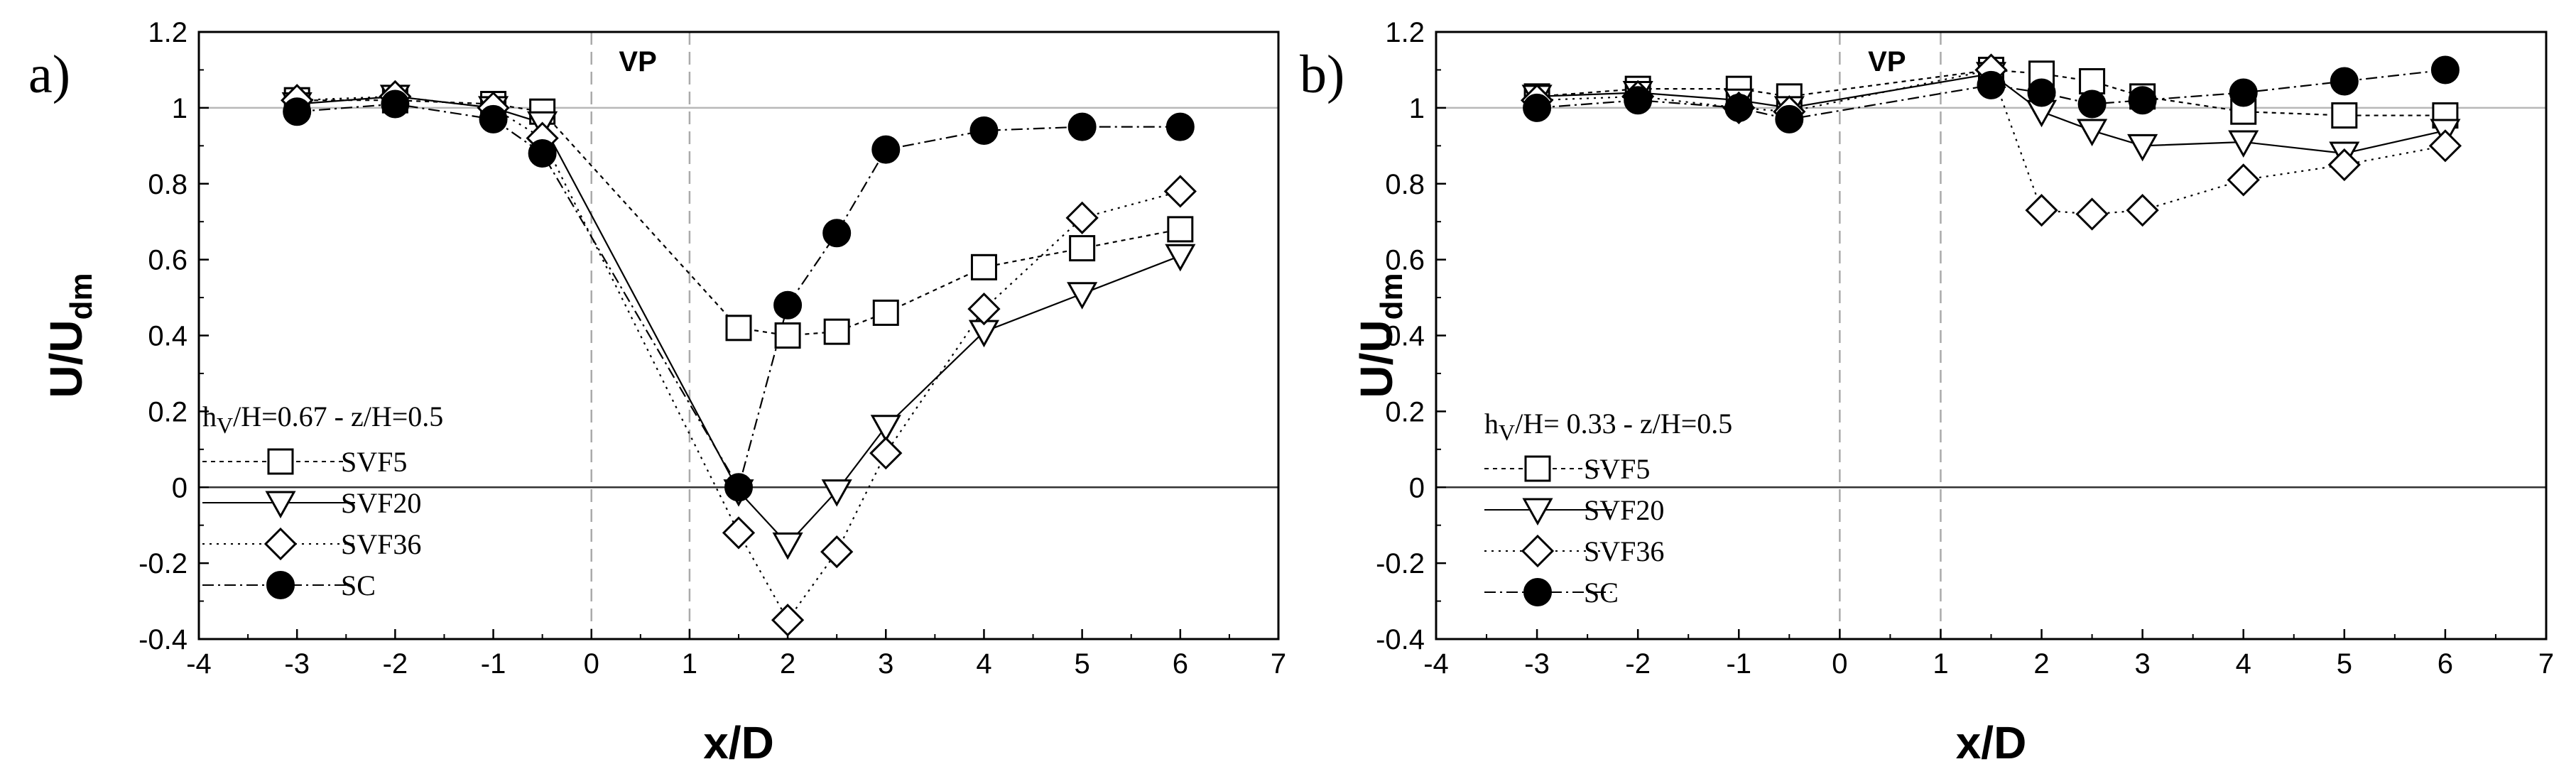 The width and height of the screenshot is (2576, 769). I want to click on legend-title-subscript: V, so click(225, 425).